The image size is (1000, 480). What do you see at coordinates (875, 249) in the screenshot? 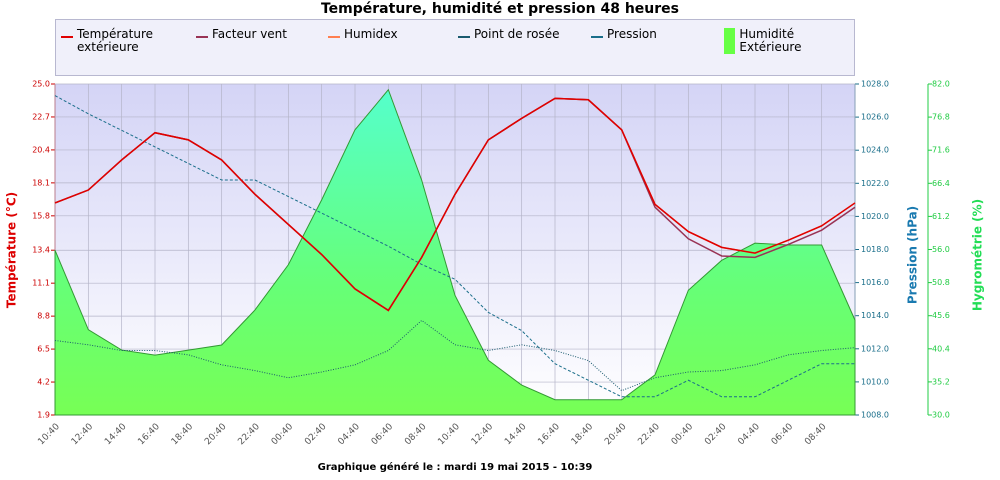
I see `tick-label: 1018.0` at bounding box center [875, 249].